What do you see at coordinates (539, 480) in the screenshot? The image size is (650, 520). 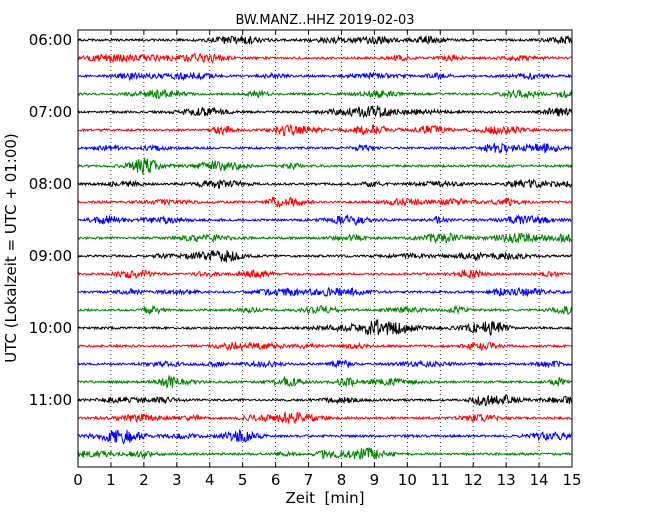 I see `x-tick-label: 14` at bounding box center [539, 480].